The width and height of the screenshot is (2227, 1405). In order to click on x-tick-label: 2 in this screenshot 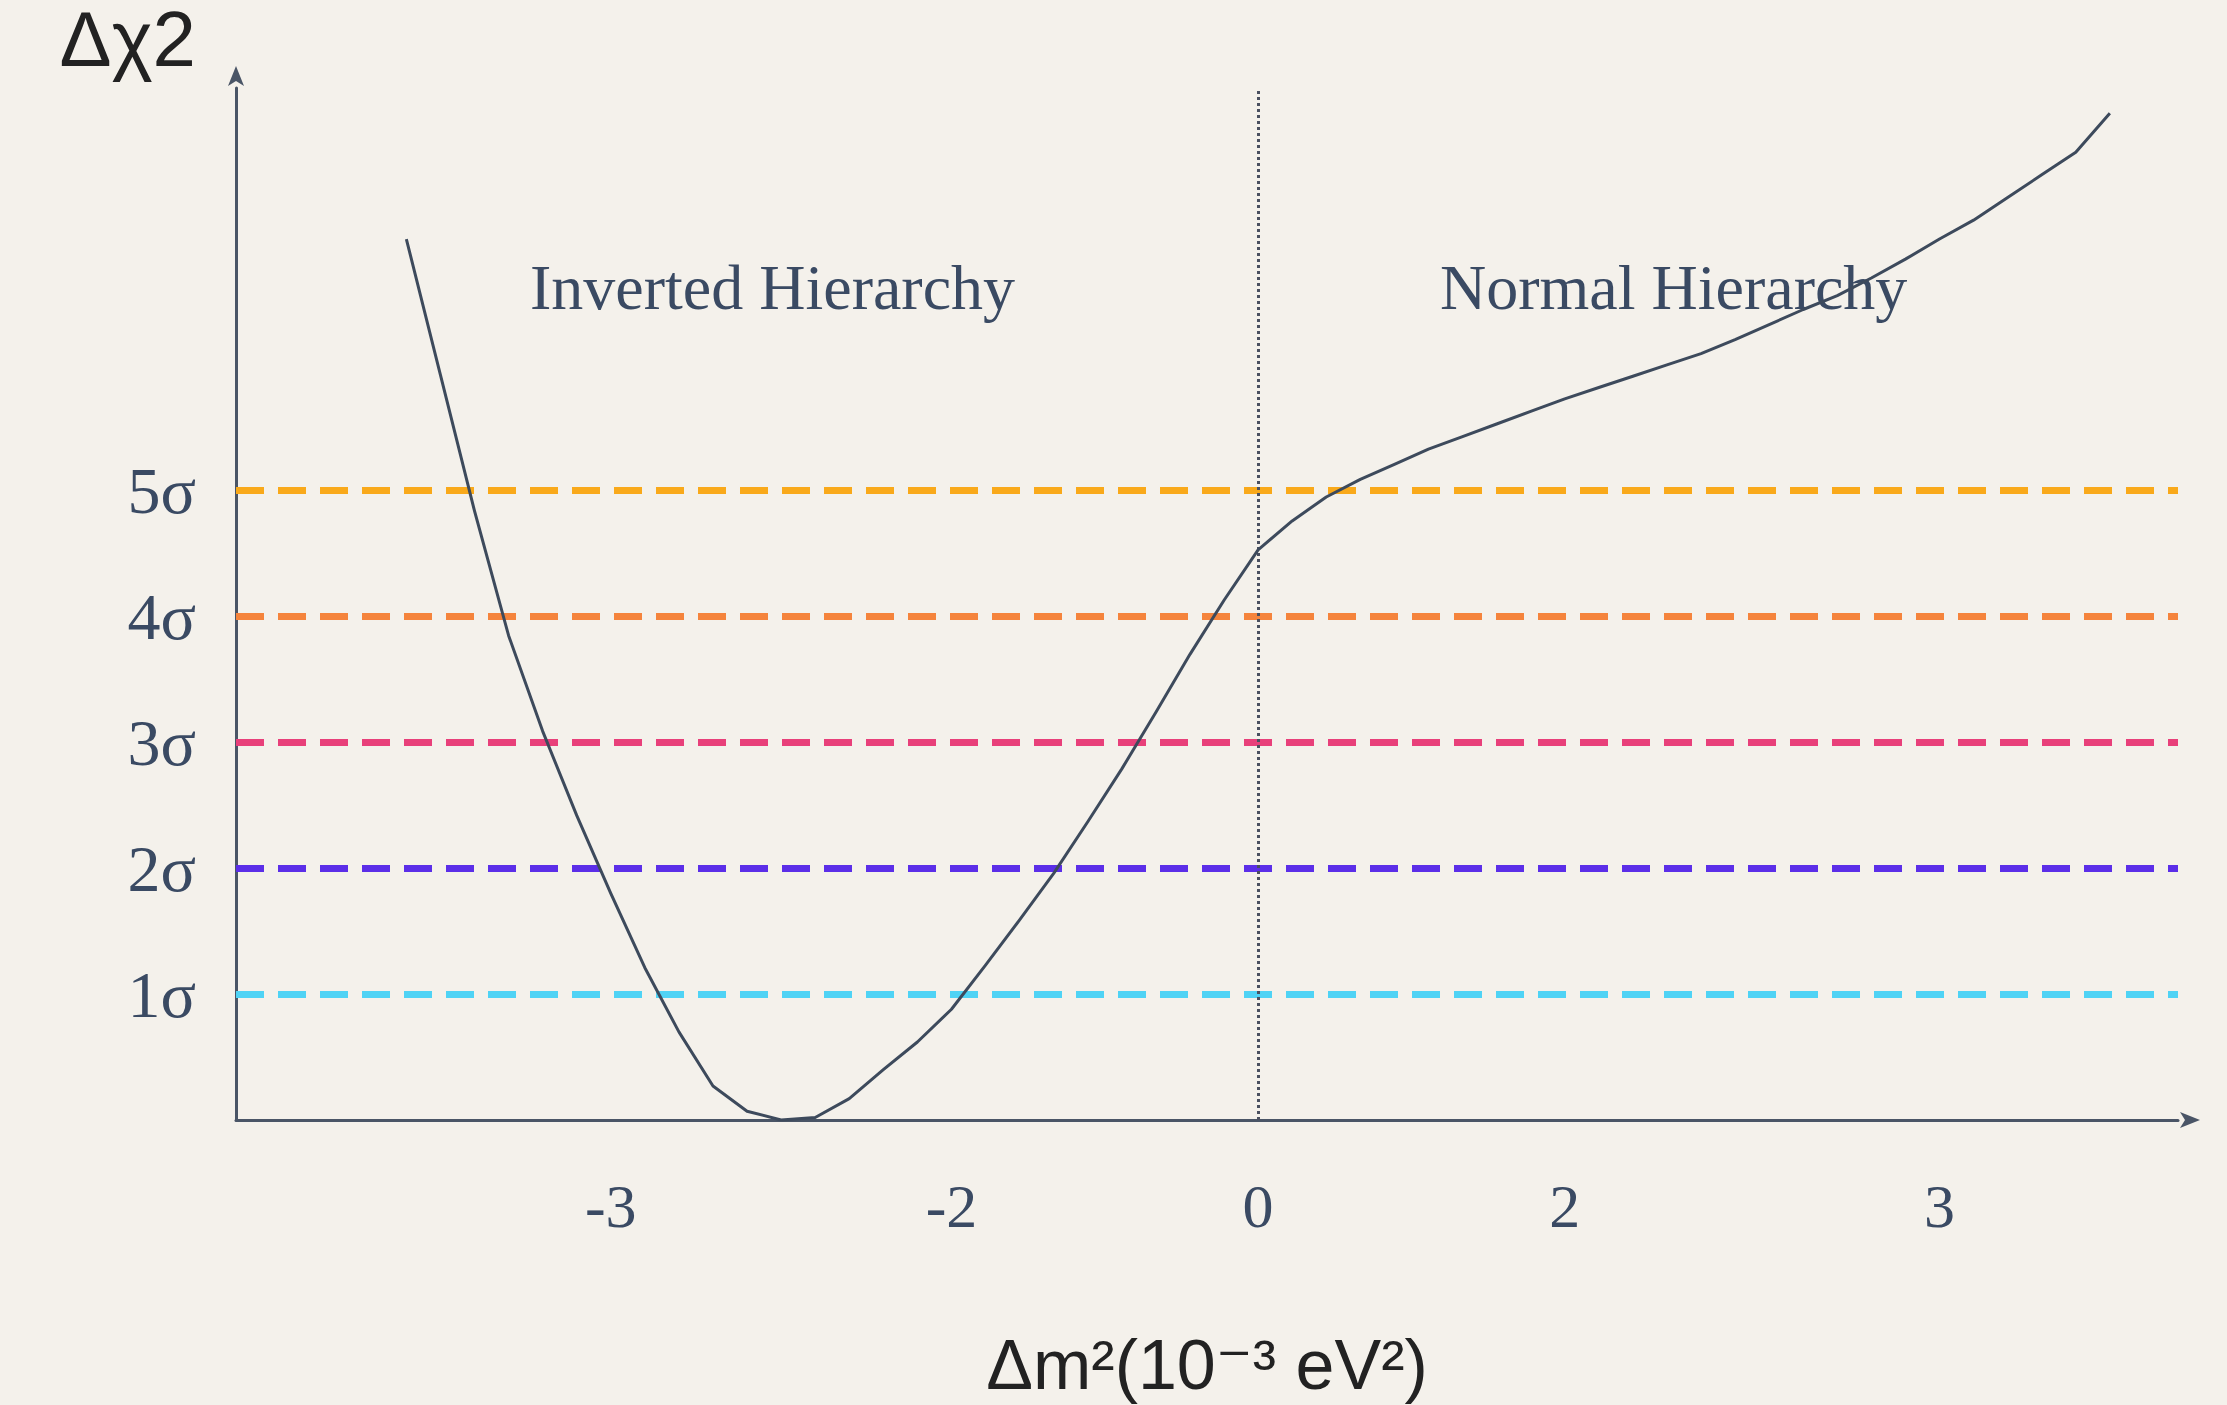, I will do `click(1565, 1206)`.